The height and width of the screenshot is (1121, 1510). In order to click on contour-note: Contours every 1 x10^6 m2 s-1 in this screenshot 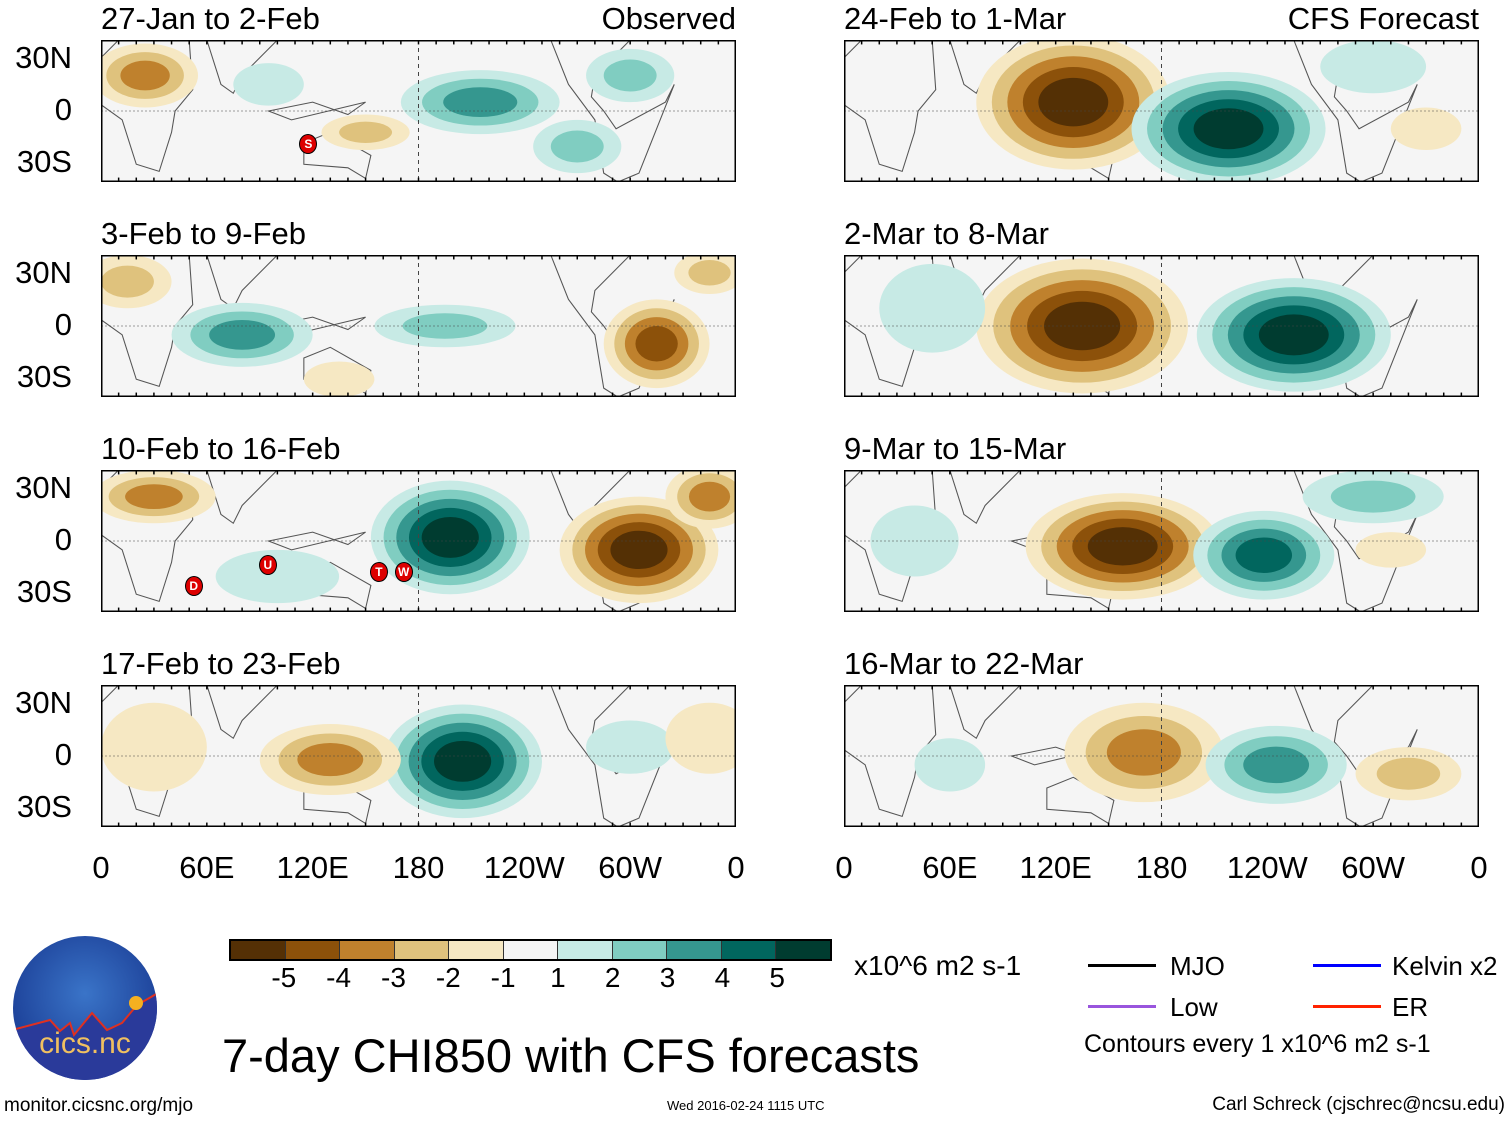, I will do `click(1257, 1044)`.